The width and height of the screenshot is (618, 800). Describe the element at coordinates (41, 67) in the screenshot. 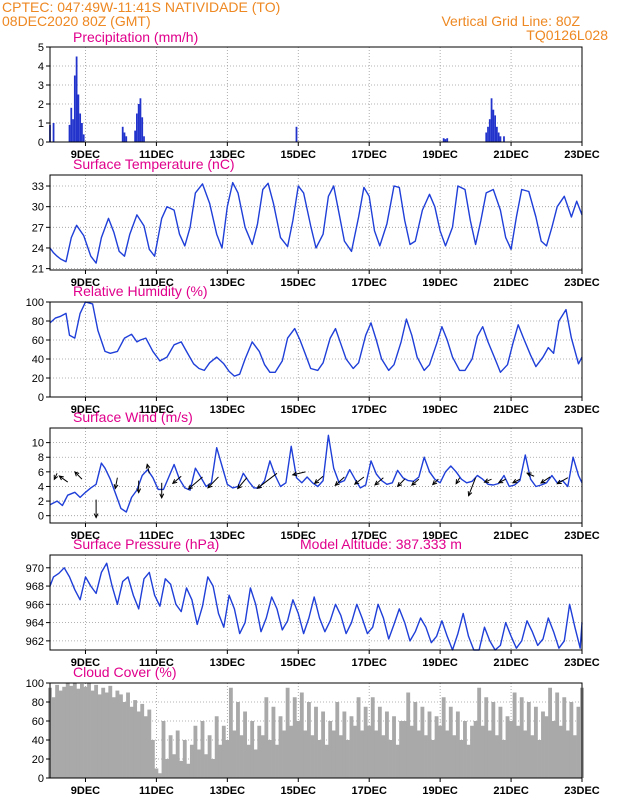

I see `y-tick-label: 4` at that location.